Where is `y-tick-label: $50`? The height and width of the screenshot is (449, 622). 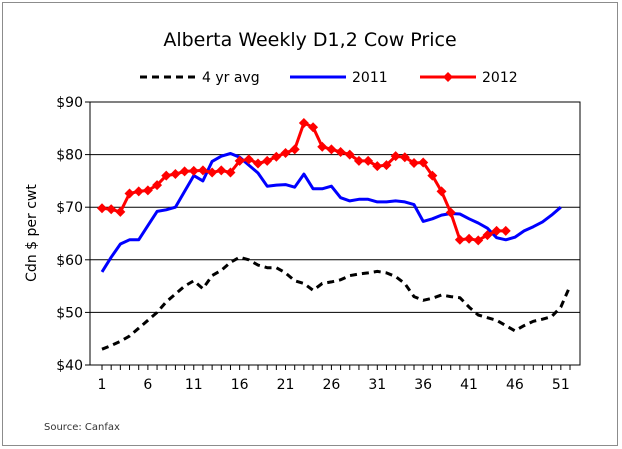
y-tick-label: $50 is located at coordinates (69, 313).